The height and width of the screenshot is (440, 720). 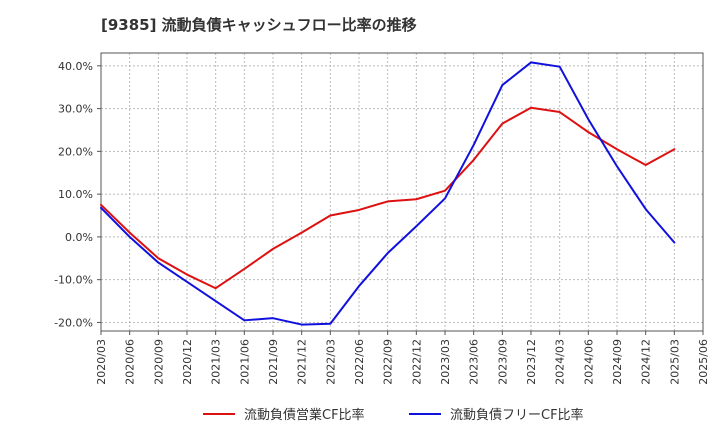 I want to click on chart-title: [9385] 流動負債キャッシュフロー比率の推移, so click(x=259, y=25).